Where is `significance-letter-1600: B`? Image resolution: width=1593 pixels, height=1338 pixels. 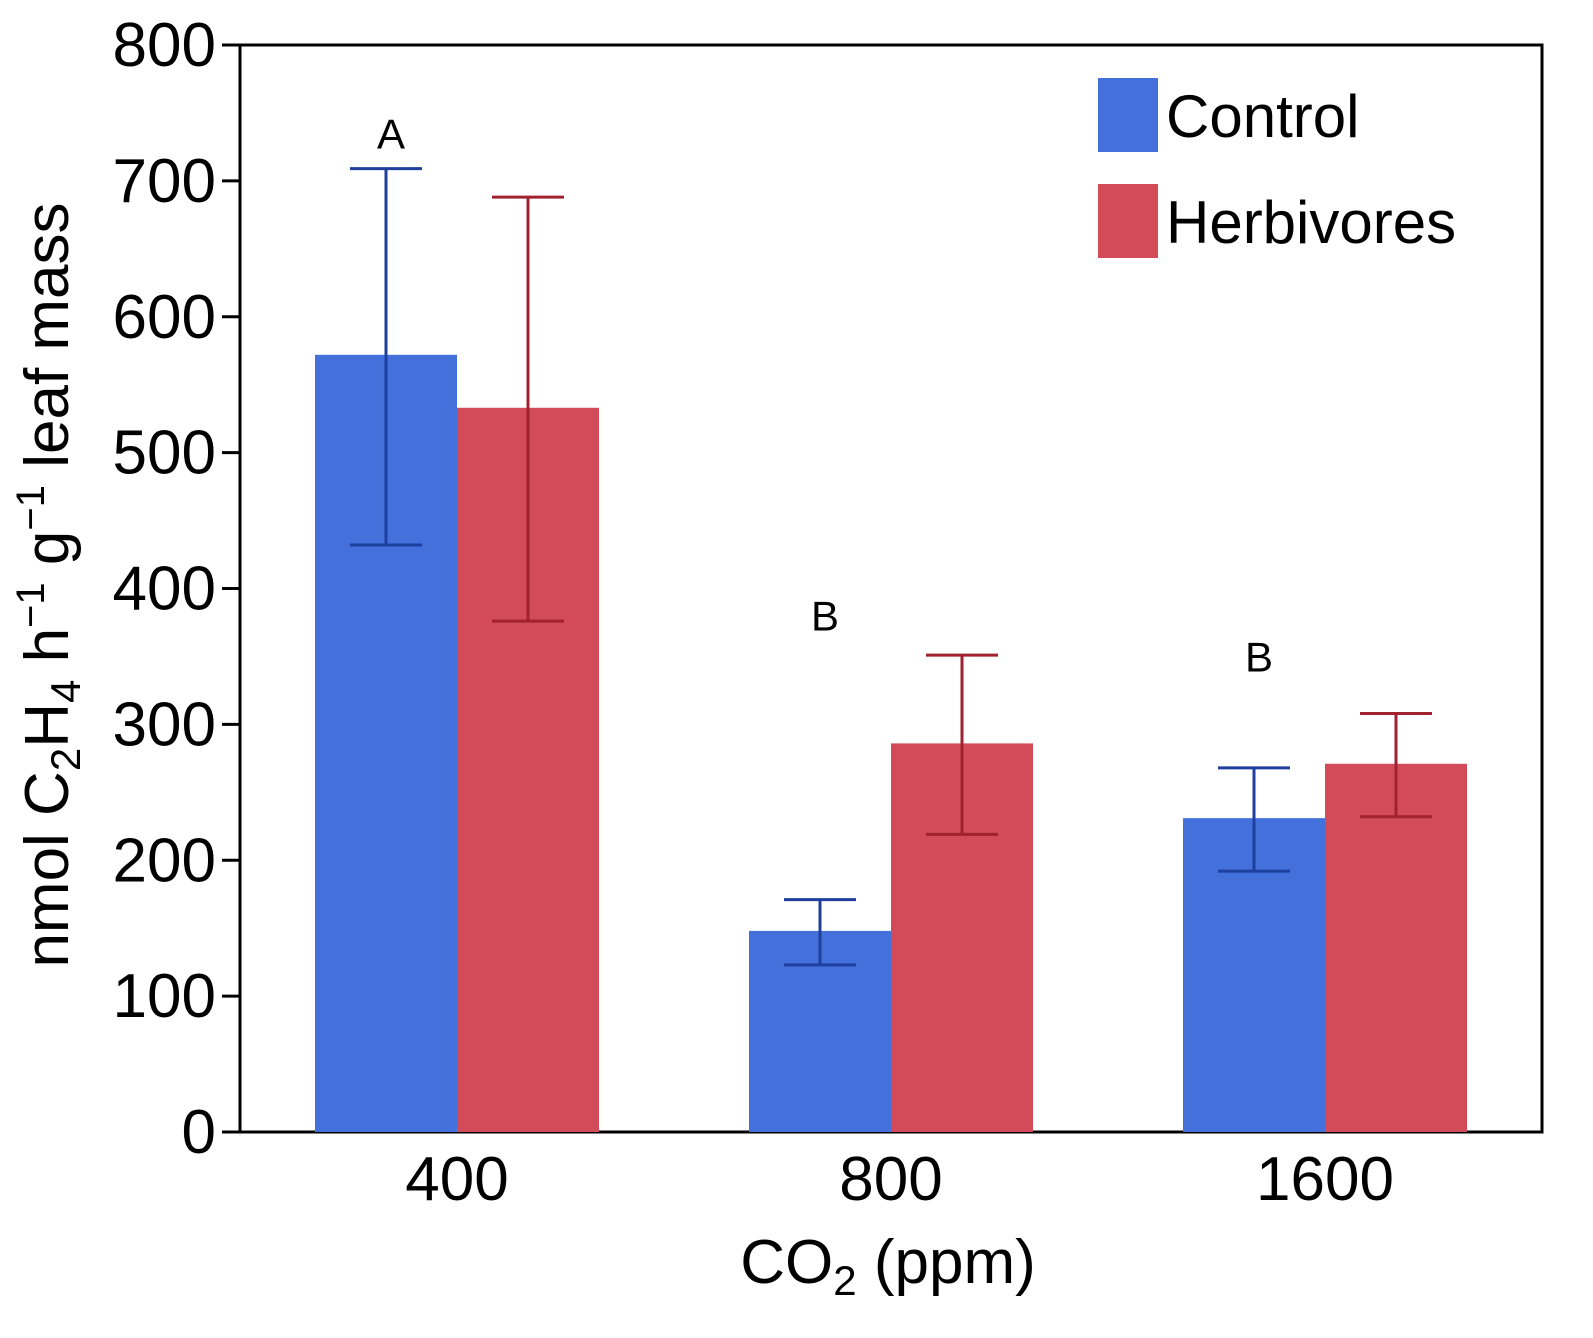
significance-letter-1600: B is located at coordinates (1259, 656).